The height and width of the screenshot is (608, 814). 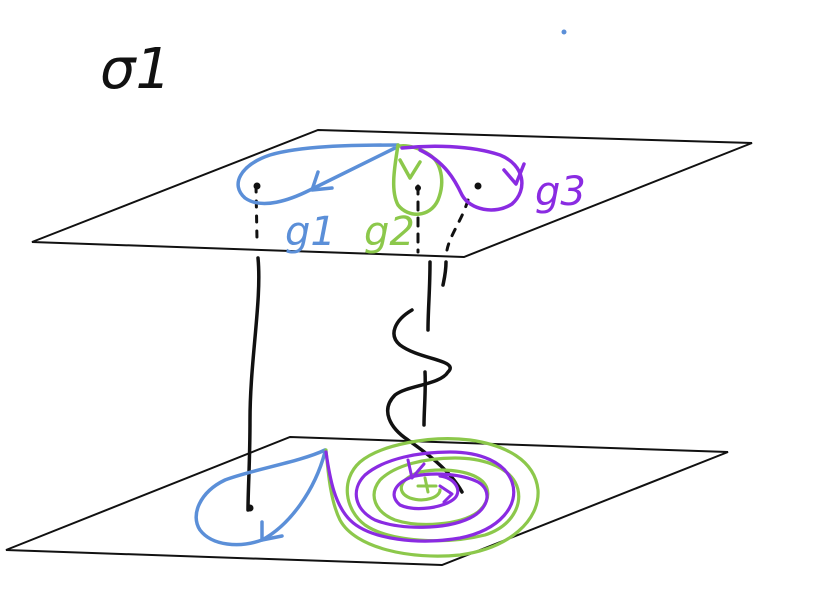 What do you see at coordinates (250, 508) in the screenshot?
I see `strand-1-end-dot` at bounding box center [250, 508].